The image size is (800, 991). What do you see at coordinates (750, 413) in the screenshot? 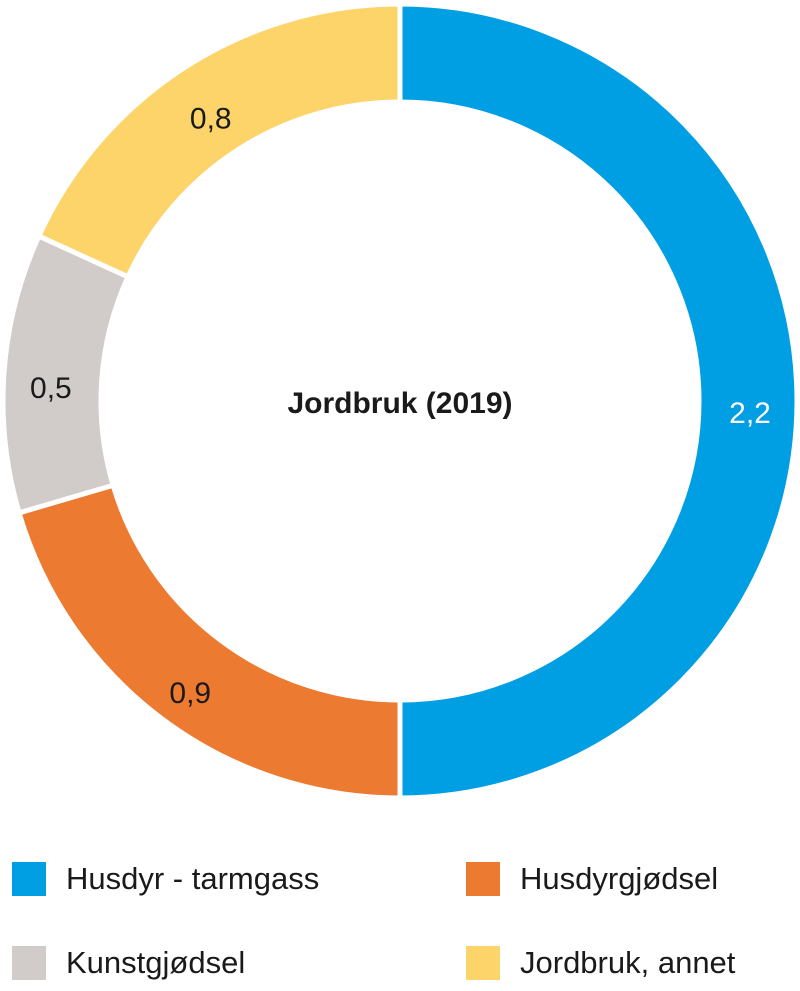
I see `data-label: 2,2` at bounding box center [750, 413].